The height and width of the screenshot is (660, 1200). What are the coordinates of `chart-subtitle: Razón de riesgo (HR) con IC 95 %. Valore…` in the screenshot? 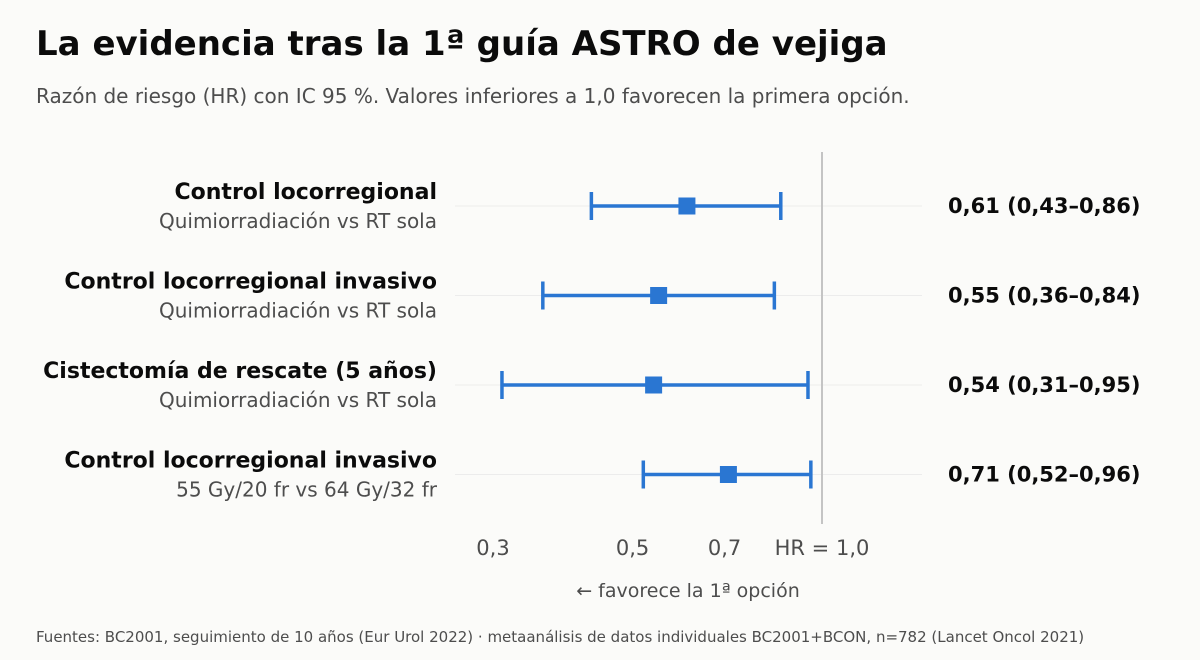 It's located at (473, 96).